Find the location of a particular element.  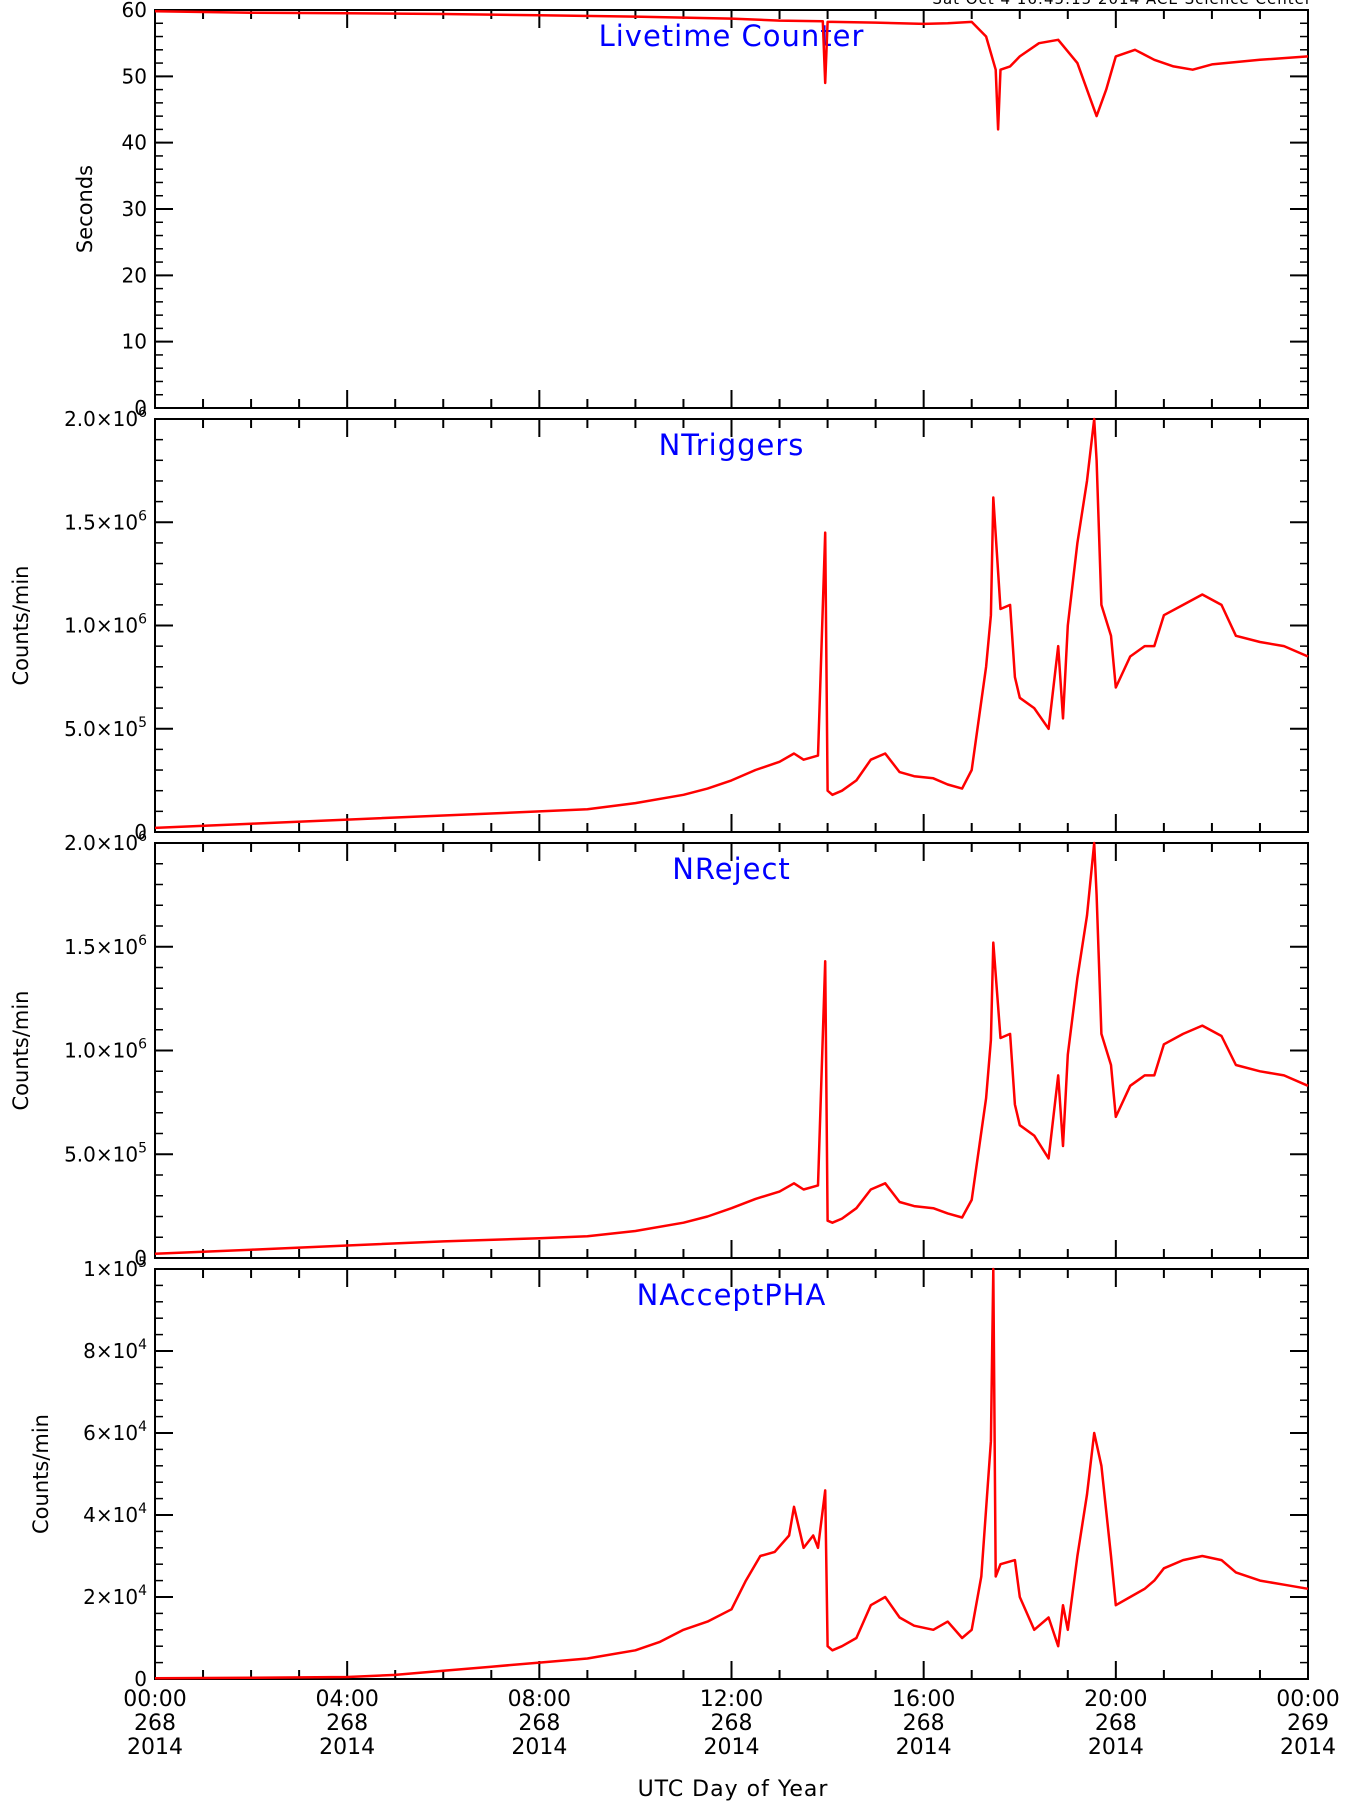

panel-title: NAcceptPHA is located at coordinates (732, 1295).